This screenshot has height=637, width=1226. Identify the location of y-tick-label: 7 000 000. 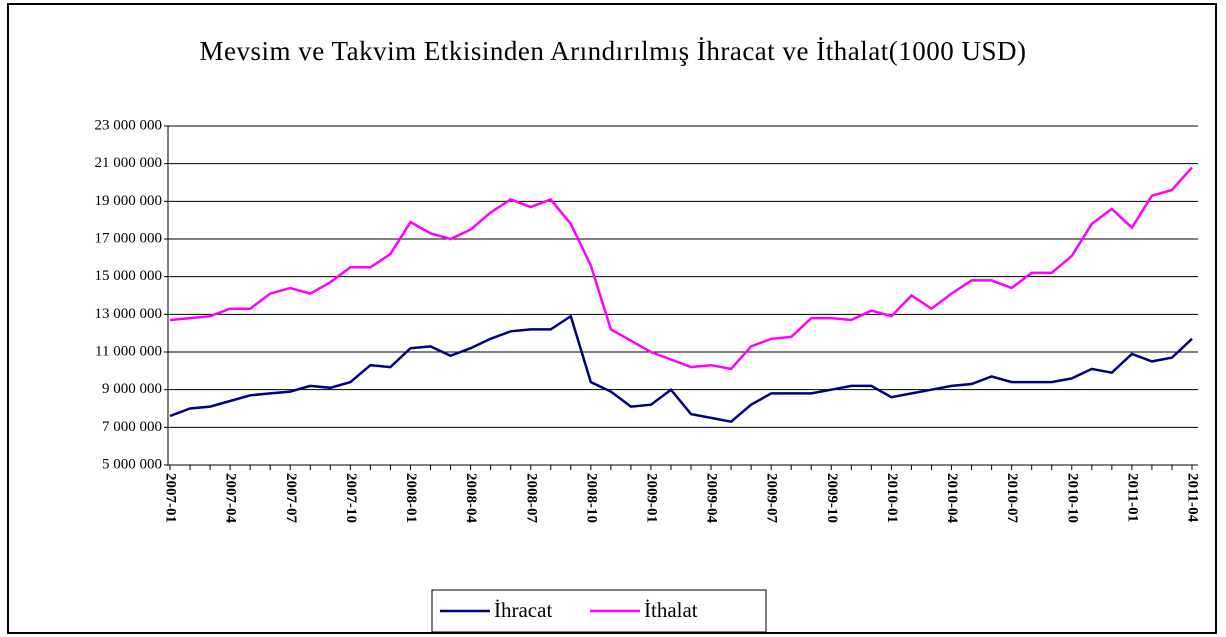
(132, 427).